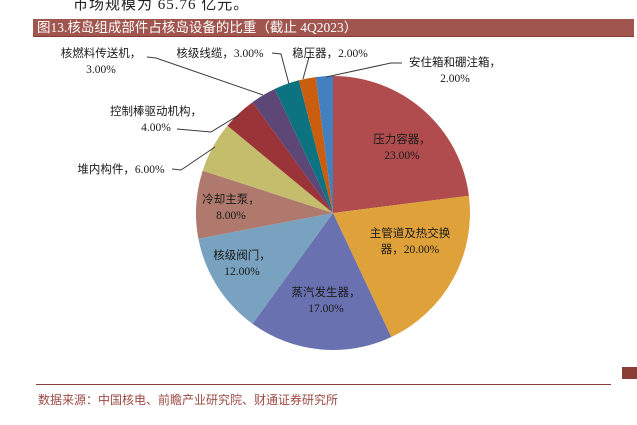 The width and height of the screenshot is (637, 425). Describe the element at coordinates (264, 204) in the screenshot. I see `pie-slice-main-cooling-pump` at that location.